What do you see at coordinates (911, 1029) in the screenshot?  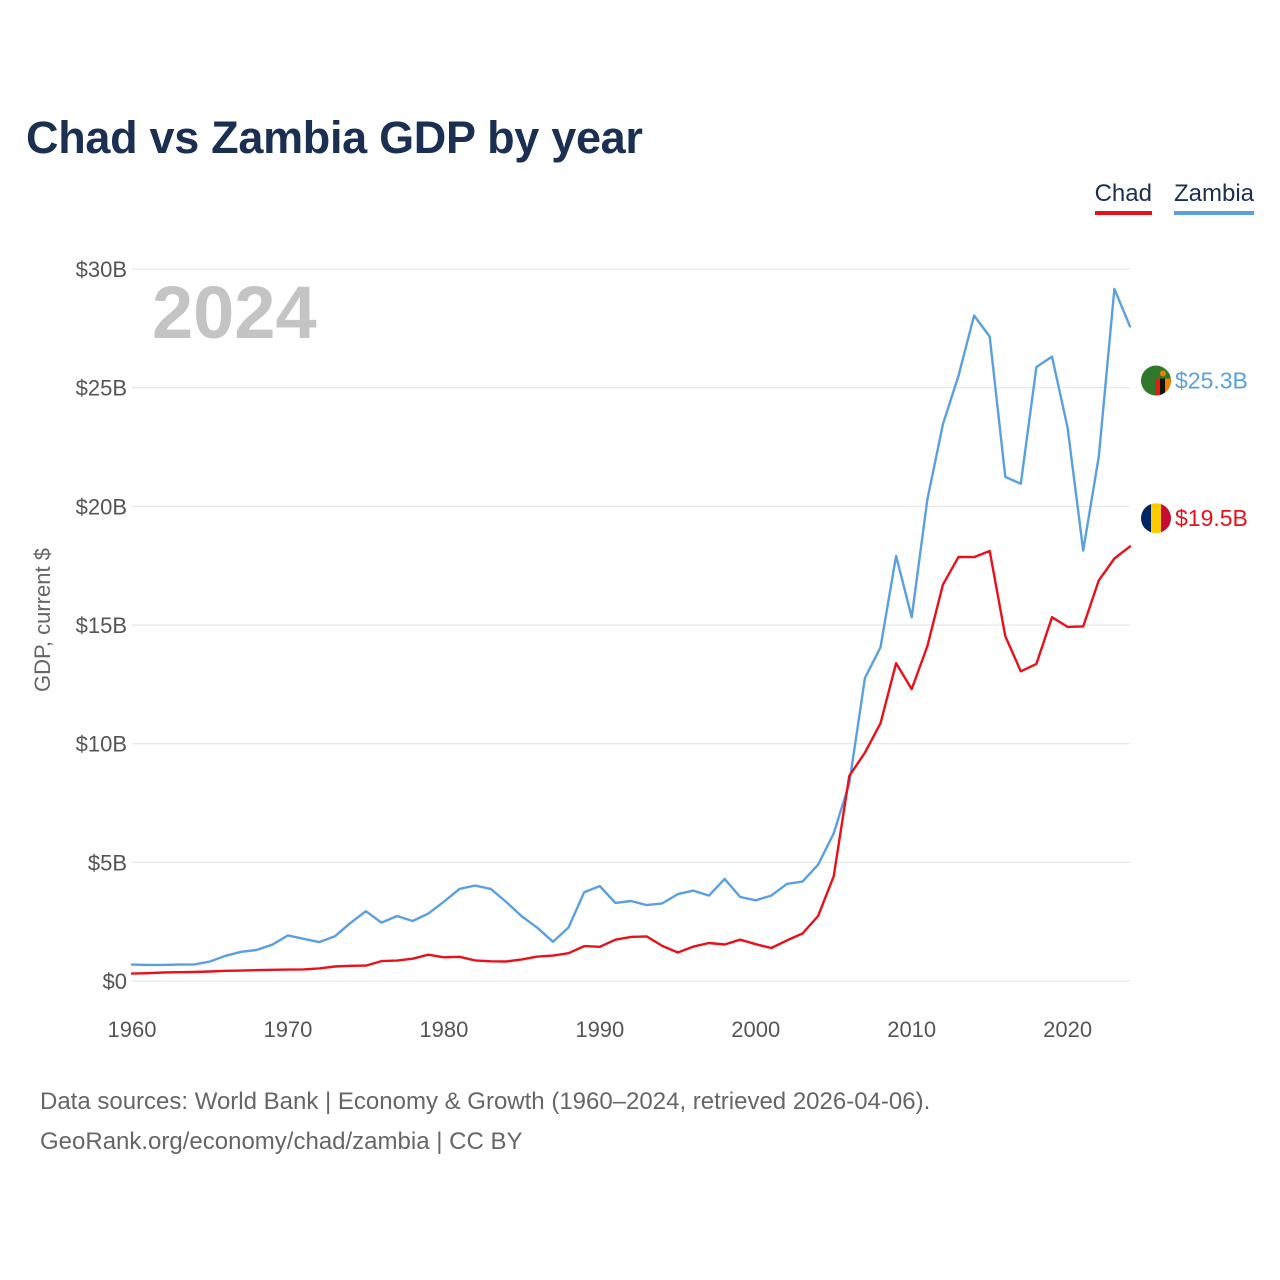 I see `x-tick-label: 2010` at bounding box center [911, 1029].